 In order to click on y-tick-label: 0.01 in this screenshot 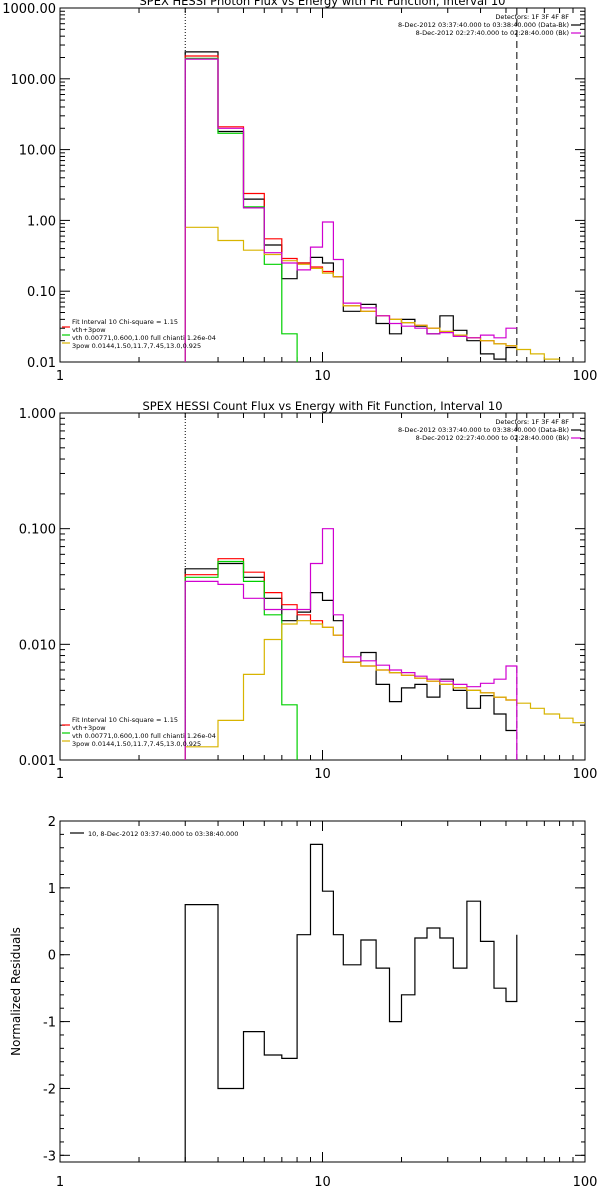, I will do `click(41, 363)`.